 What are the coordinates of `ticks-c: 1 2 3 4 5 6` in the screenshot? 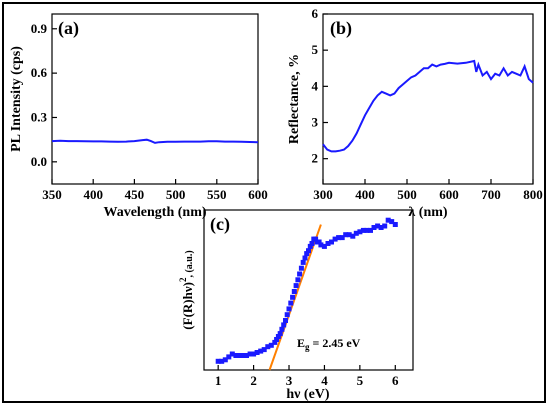 It's located at (307, 376).